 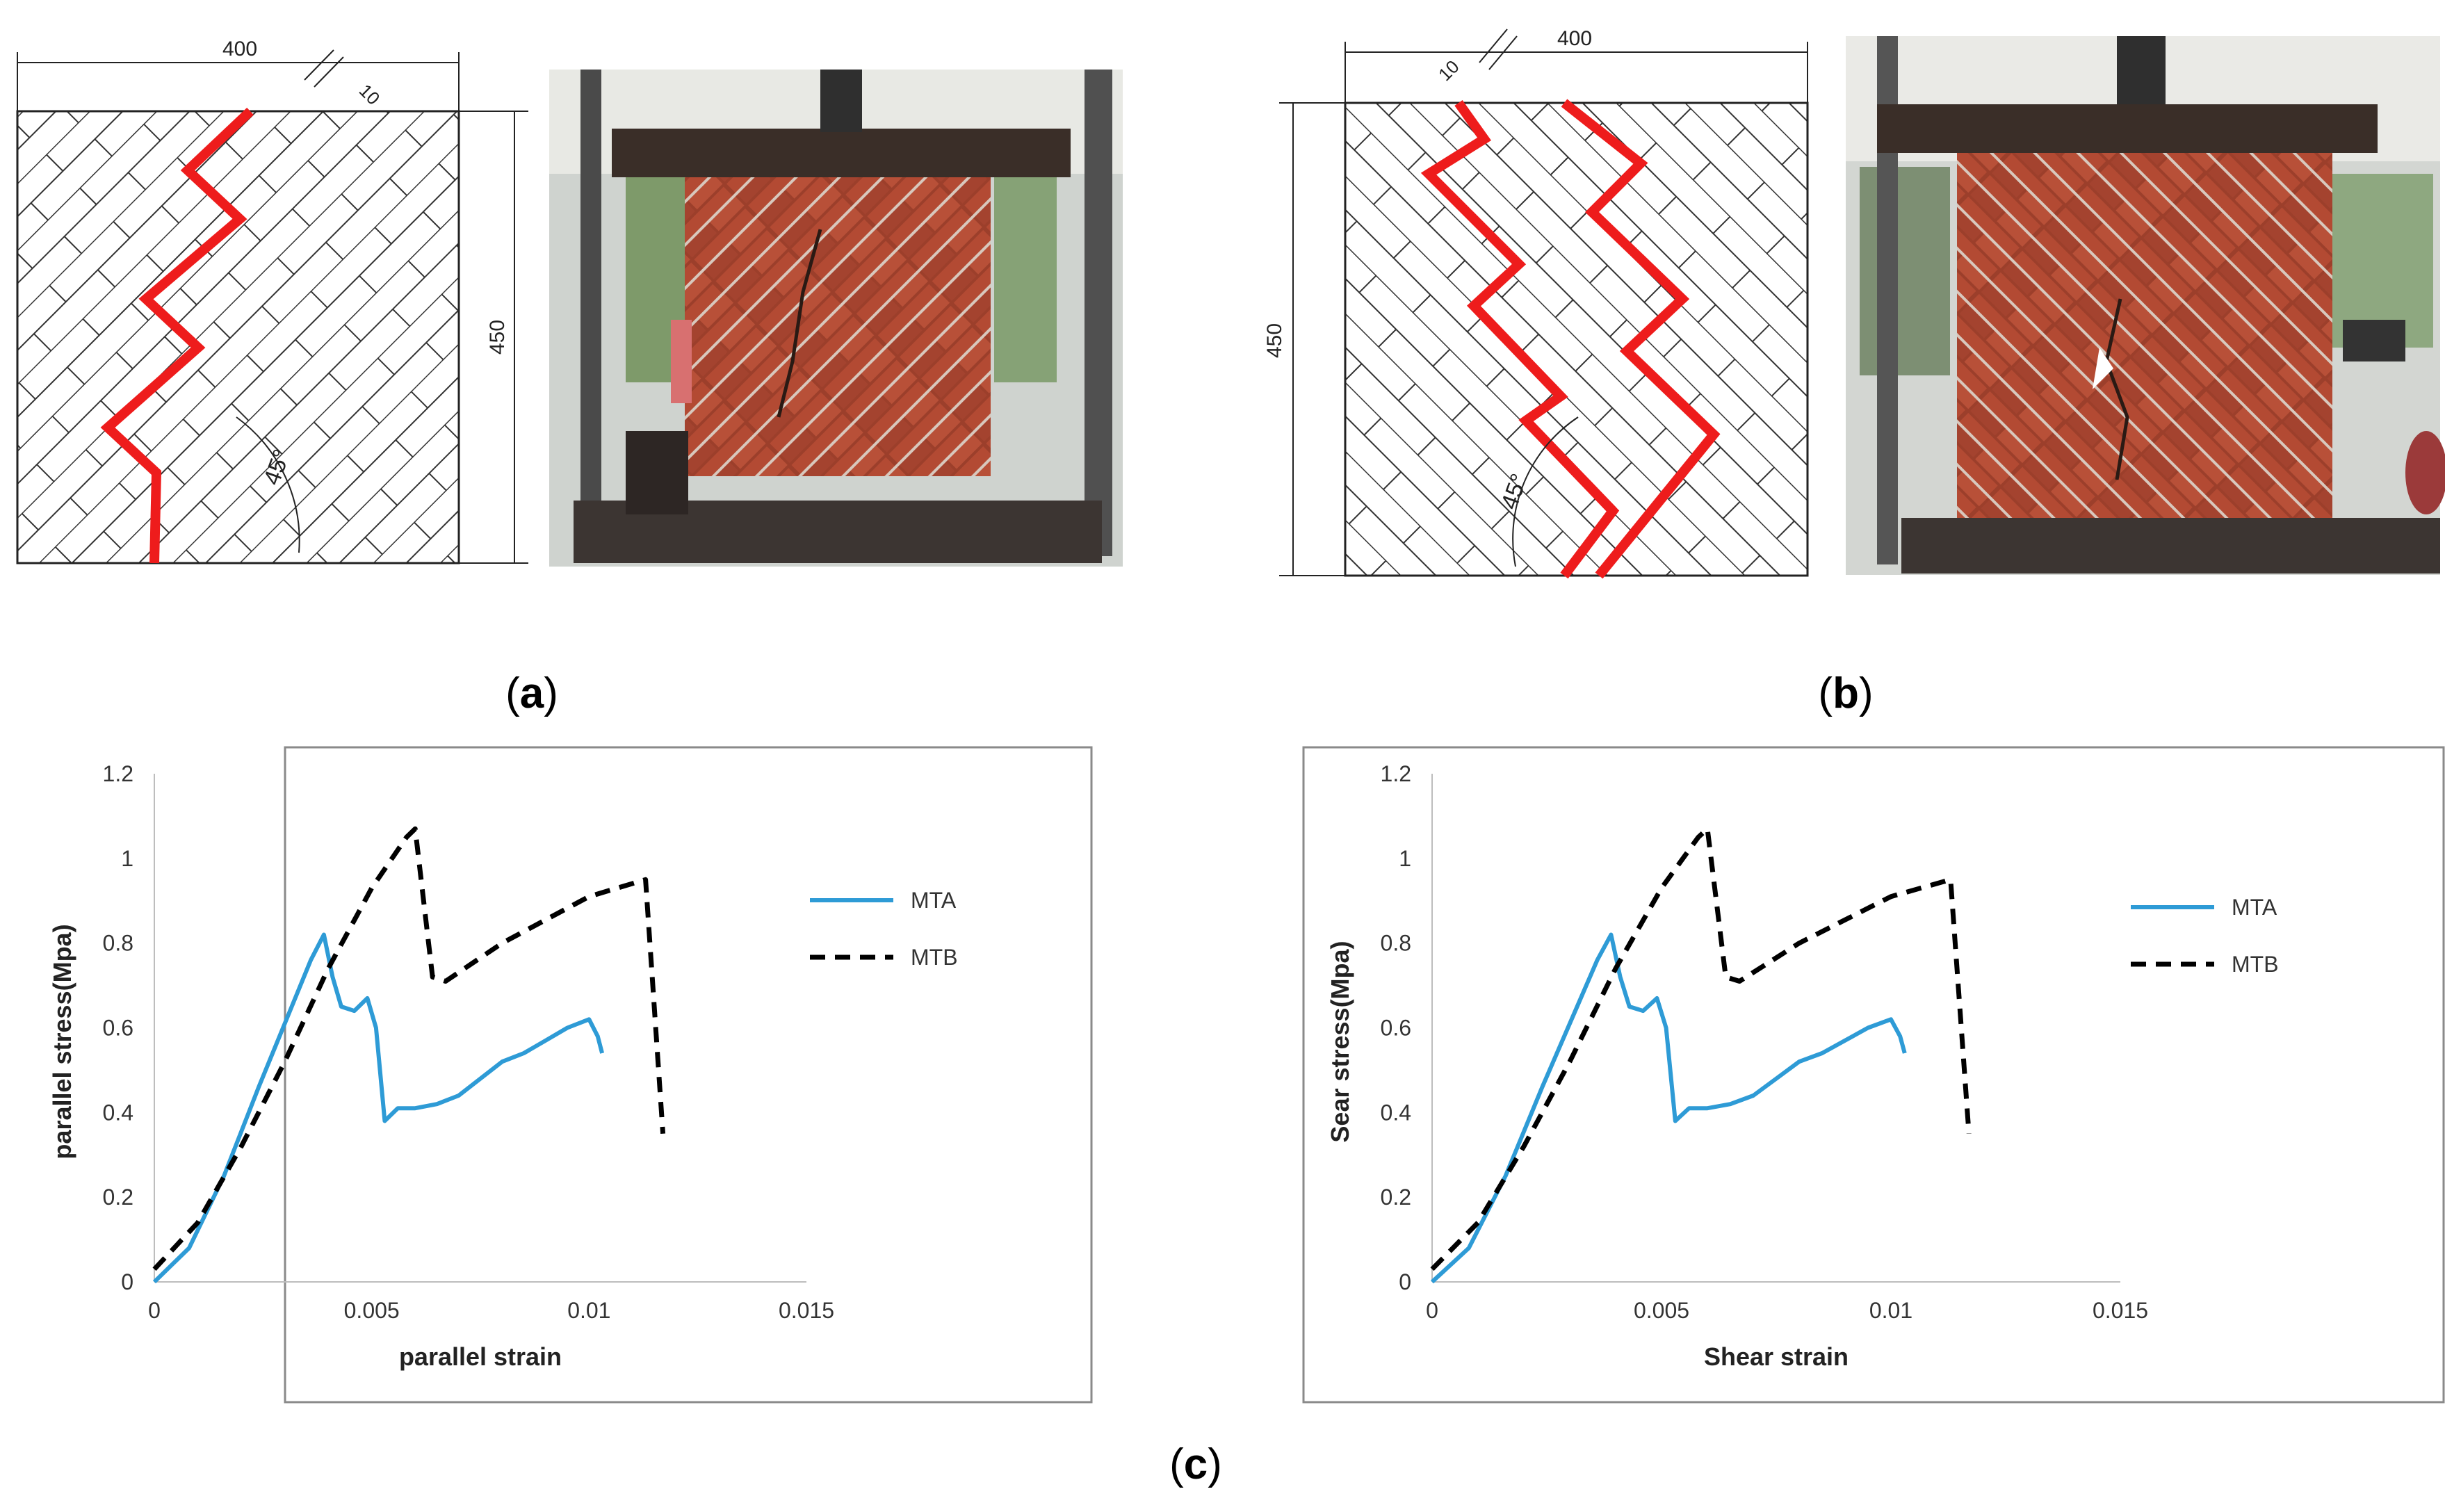 I want to click on crack-path-a, so click(x=177, y=335).